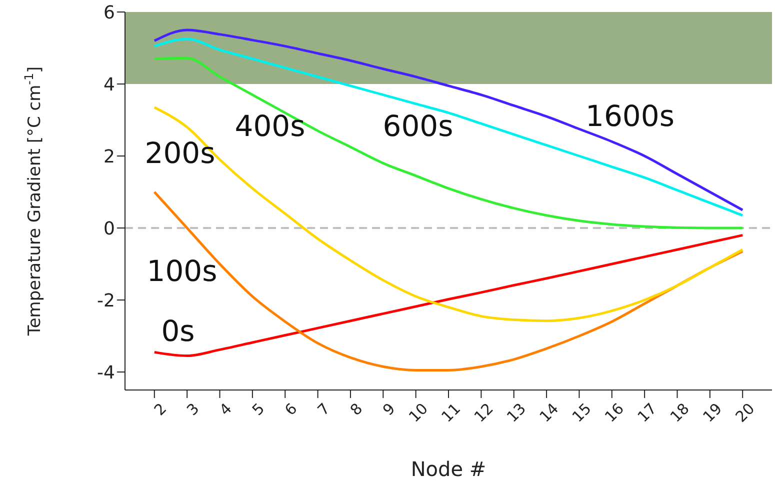 The height and width of the screenshot is (481, 775). What do you see at coordinates (193, 410) in the screenshot?
I see `x-tick-label: 3` at bounding box center [193, 410].